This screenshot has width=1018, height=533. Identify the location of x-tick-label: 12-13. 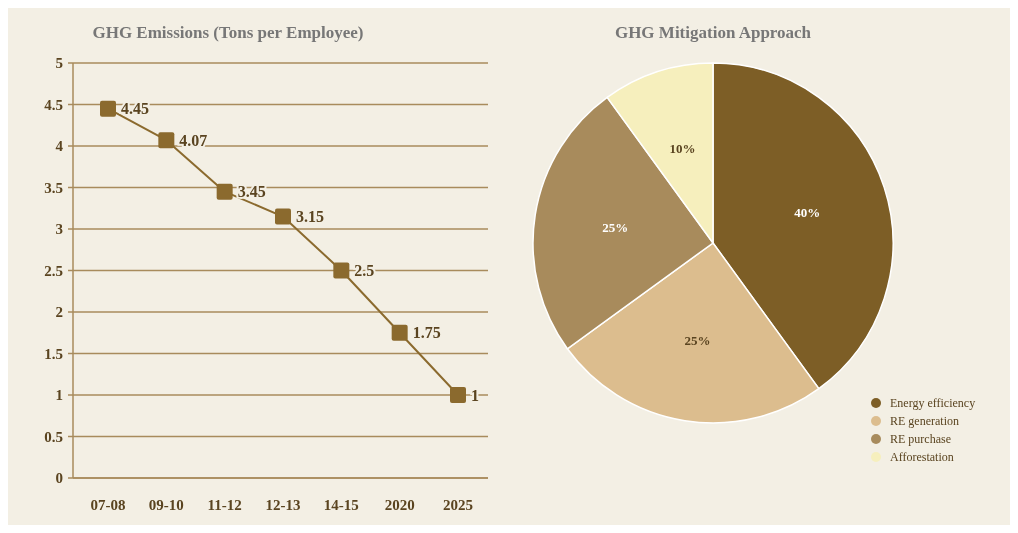
(283, 505).